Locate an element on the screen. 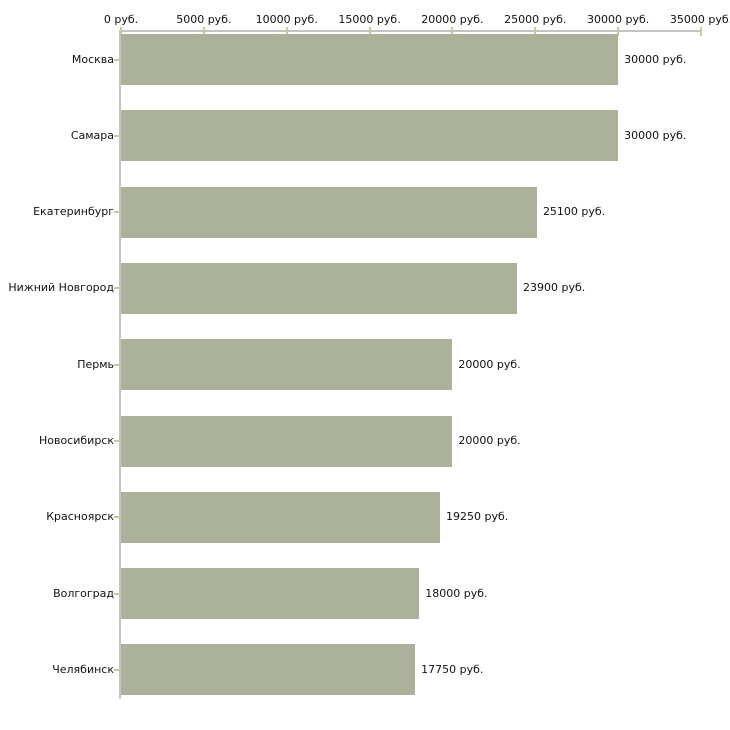  category-label: Самара is located at coordinates (92, 135).